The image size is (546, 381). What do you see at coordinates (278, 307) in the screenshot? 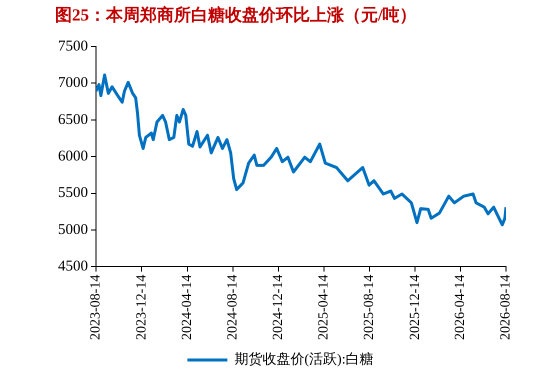
I see `x-tick-label: 2024-12-14` at bounding box center [278, 307].